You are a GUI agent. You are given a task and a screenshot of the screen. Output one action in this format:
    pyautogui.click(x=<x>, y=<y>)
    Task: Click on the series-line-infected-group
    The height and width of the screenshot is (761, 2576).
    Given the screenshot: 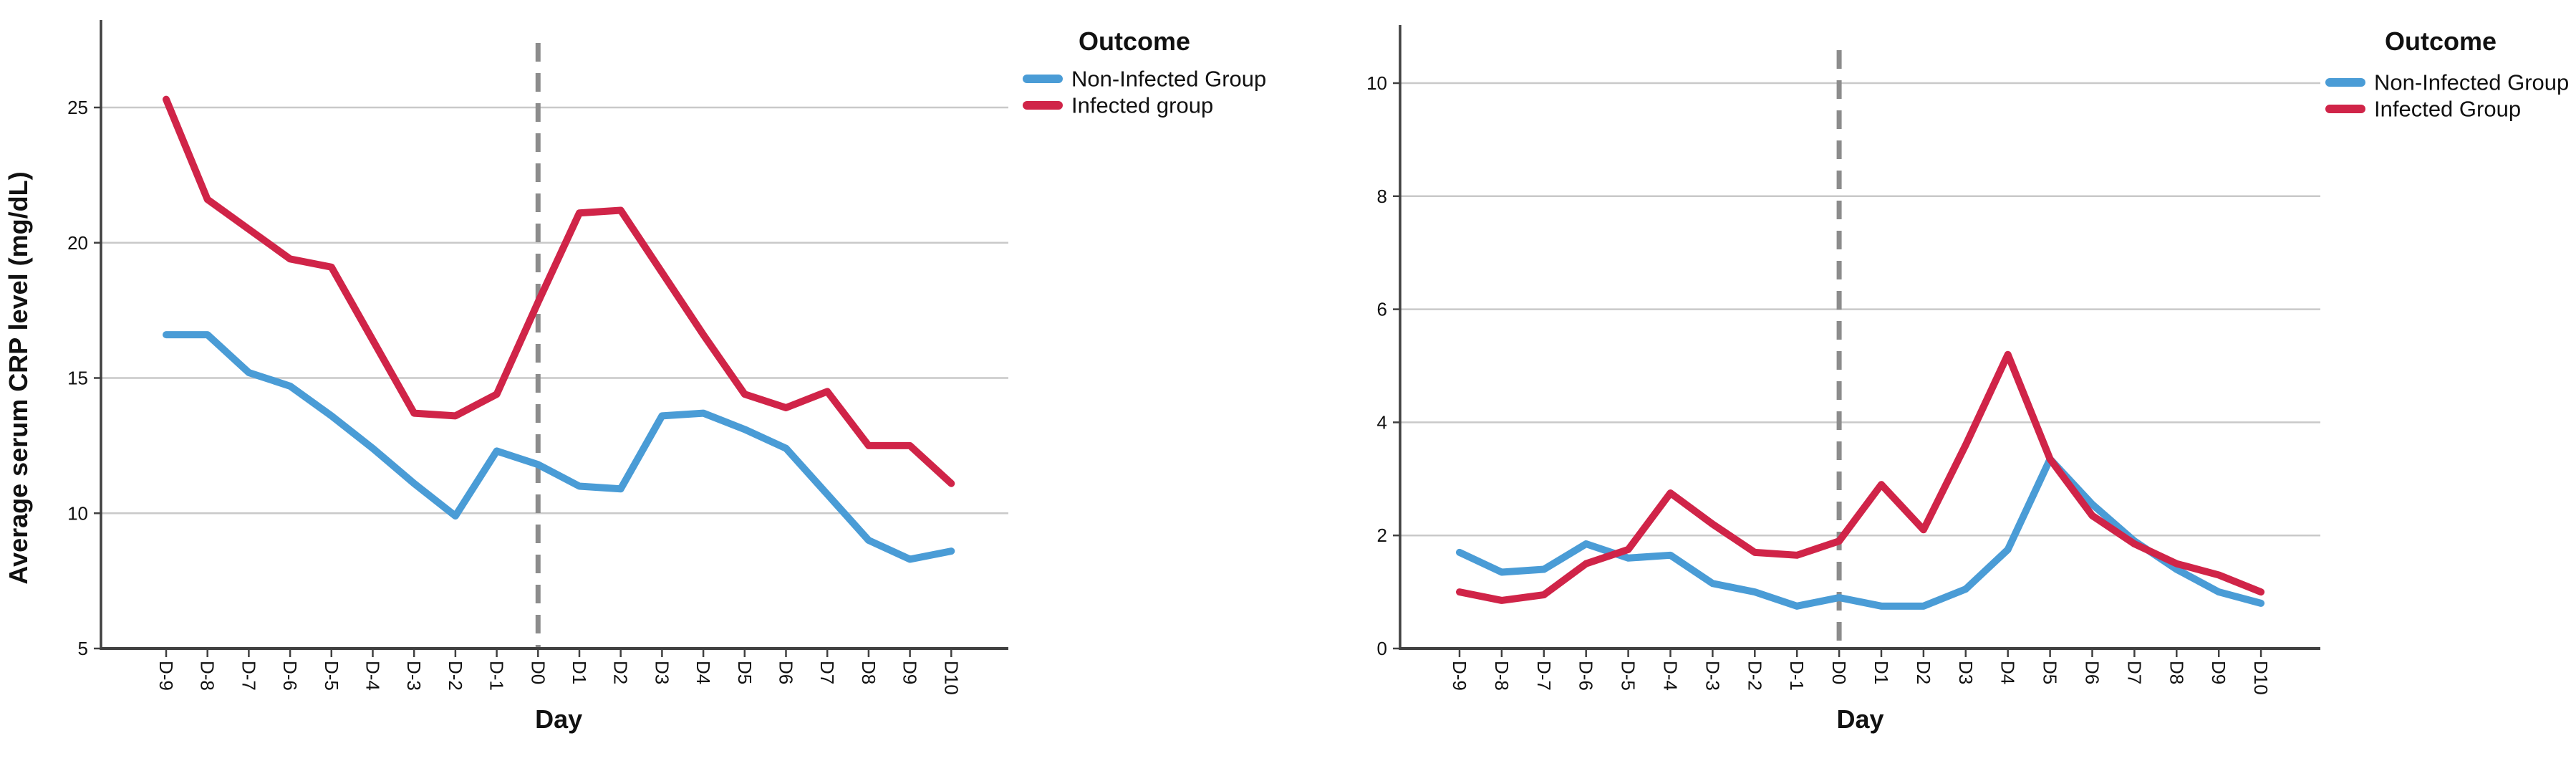 What is the action you would take?
    pyautogui.click(x=1860, y=477)
    